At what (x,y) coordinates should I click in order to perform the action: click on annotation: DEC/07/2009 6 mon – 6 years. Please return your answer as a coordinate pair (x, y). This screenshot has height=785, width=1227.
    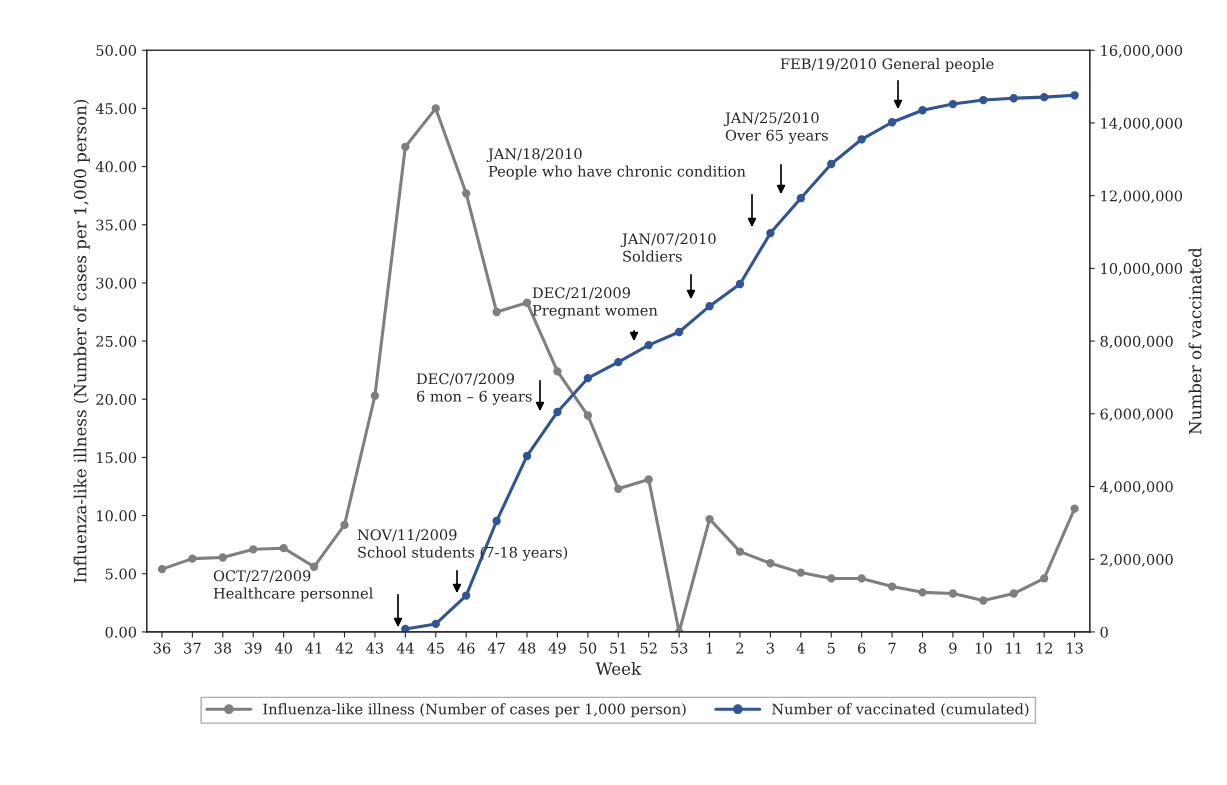
    Looking at the image, I should click on (474, 389).